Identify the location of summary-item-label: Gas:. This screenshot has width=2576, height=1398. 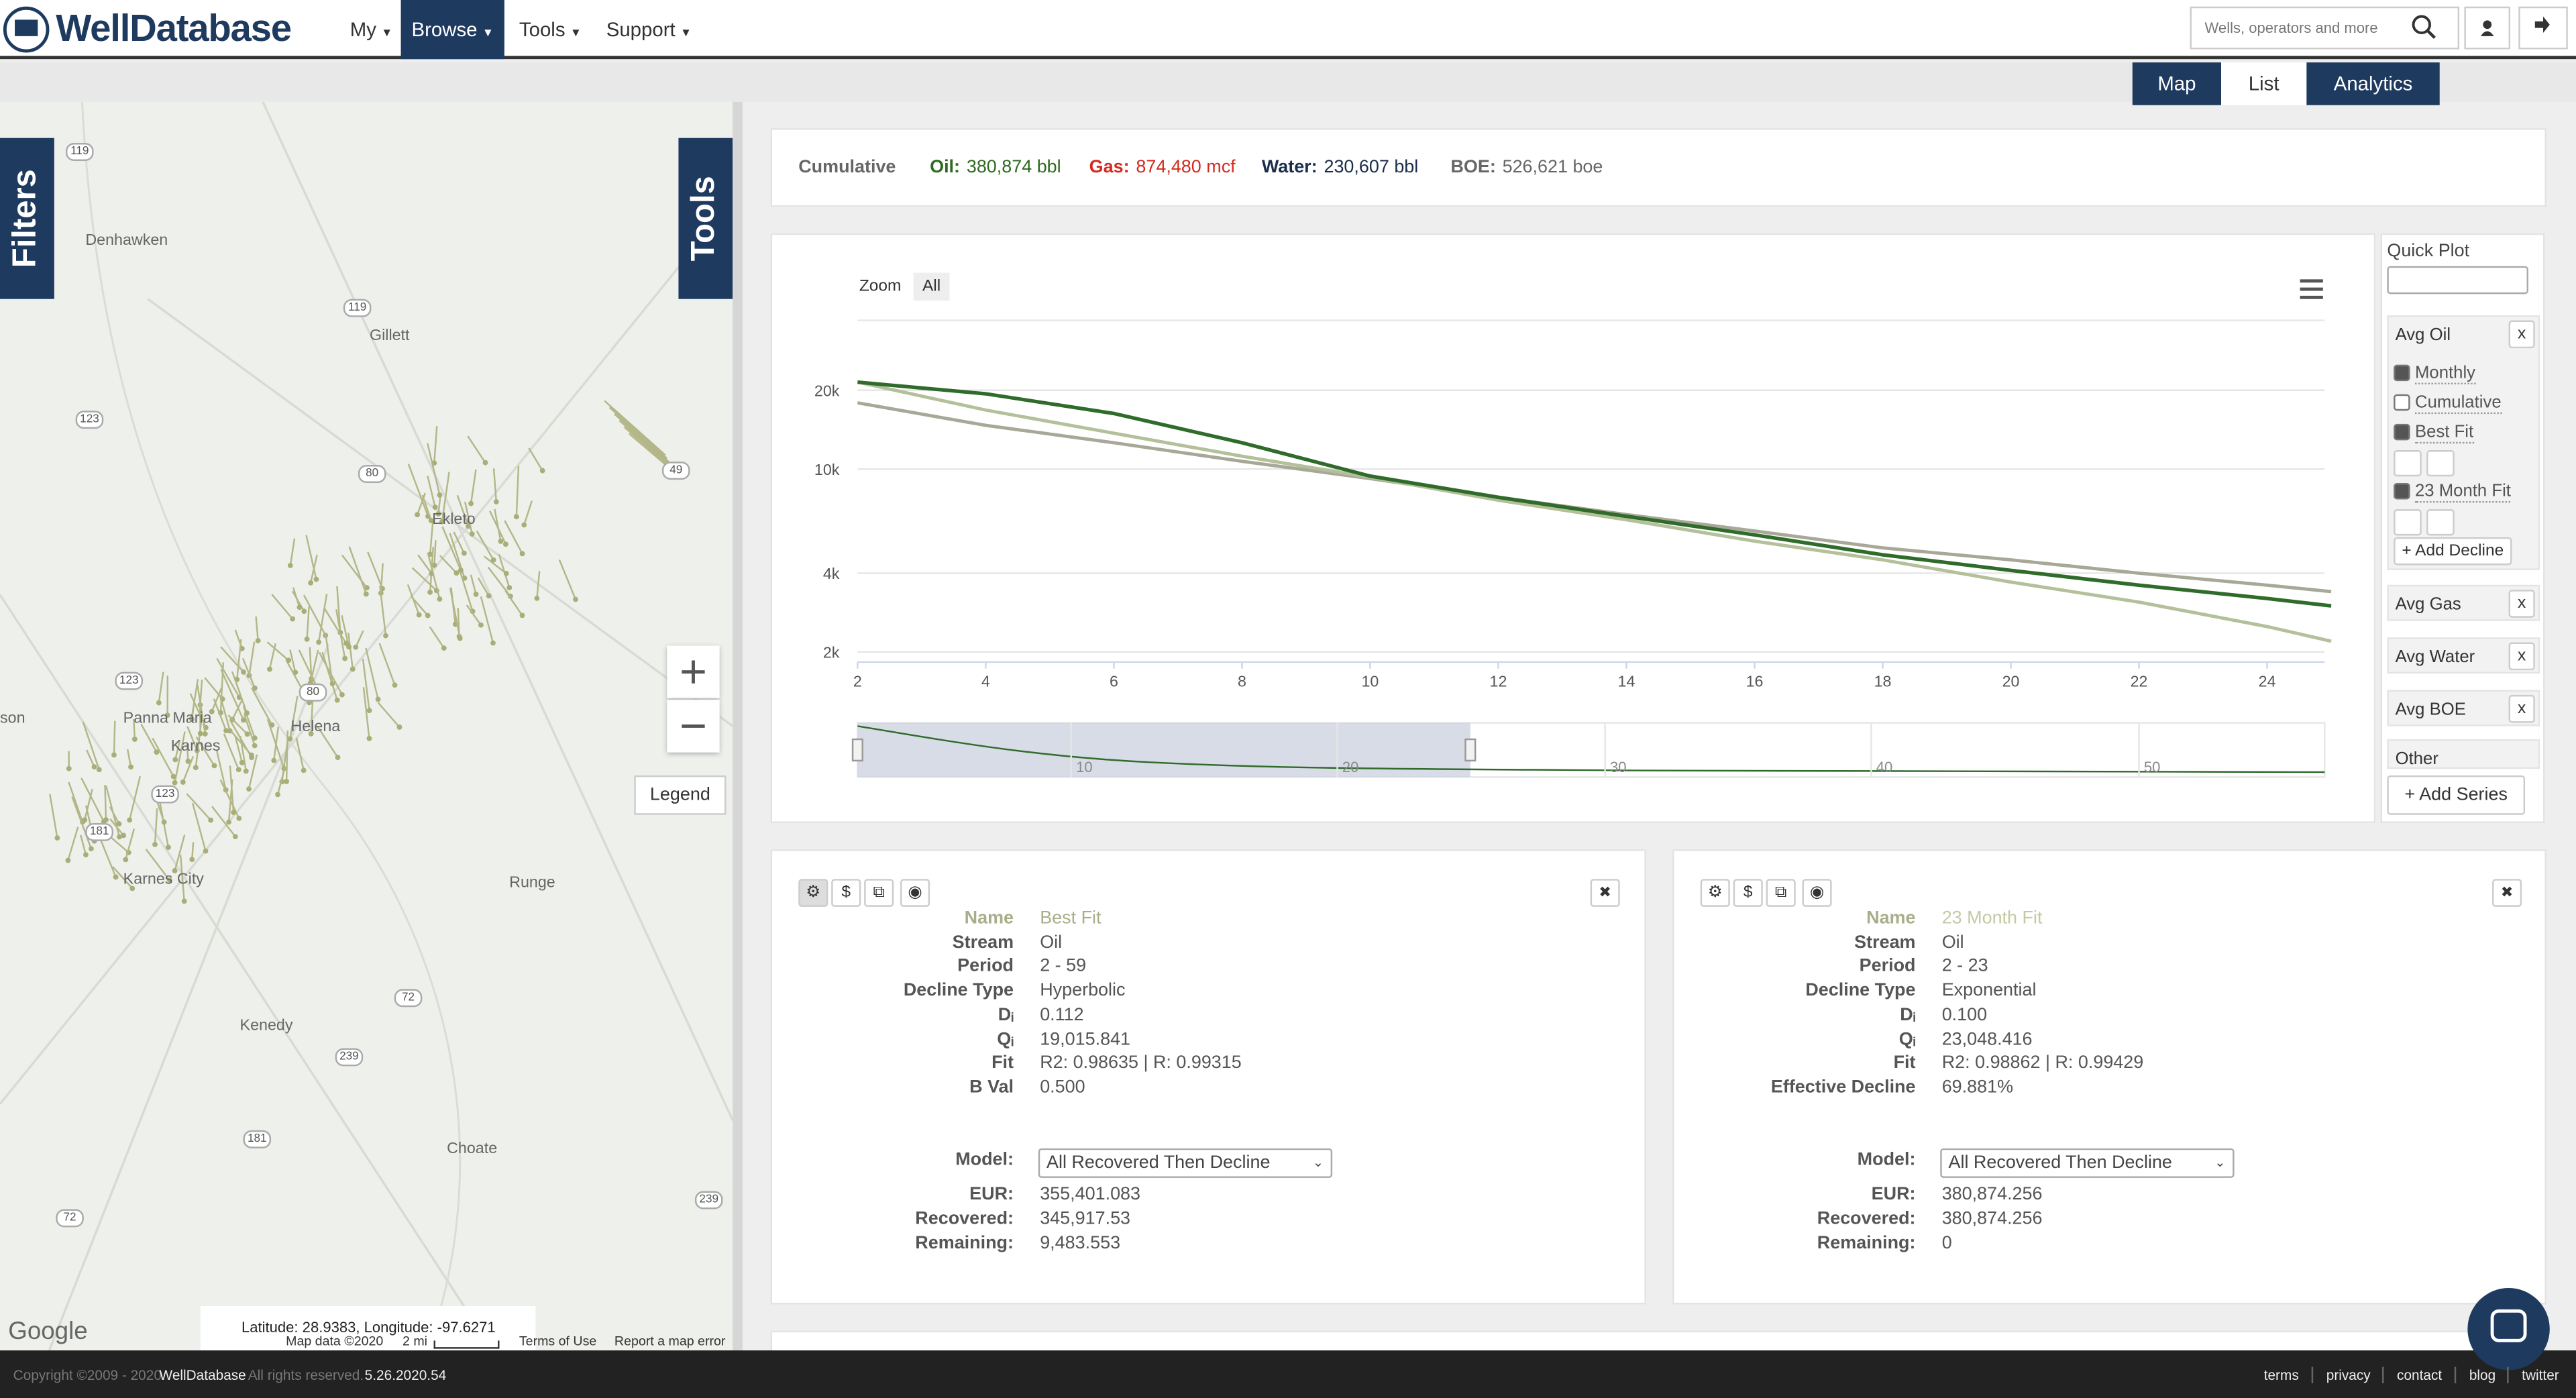
(1109, 168).